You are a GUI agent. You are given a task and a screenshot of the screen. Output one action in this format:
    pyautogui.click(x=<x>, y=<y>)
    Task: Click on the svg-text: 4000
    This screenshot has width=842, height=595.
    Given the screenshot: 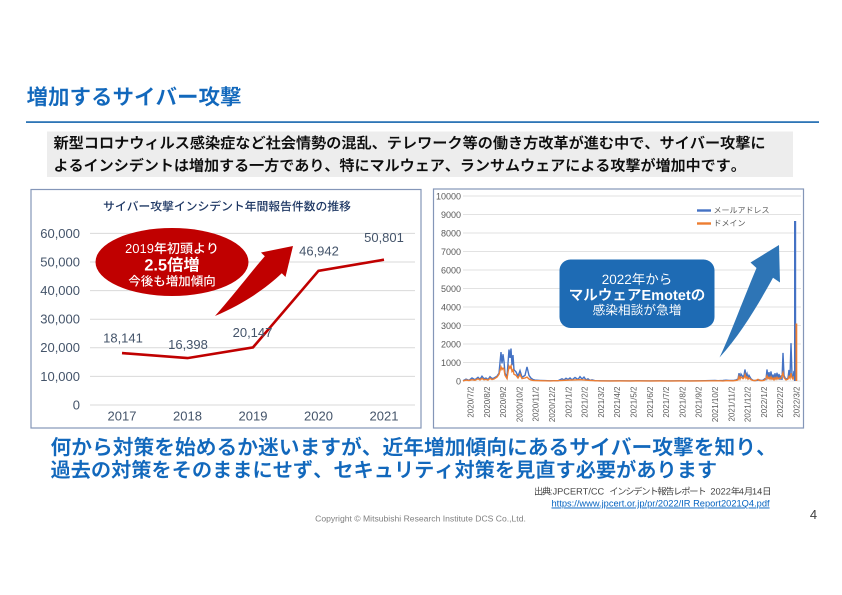 What is the action you would take?
    pyautogui.click(x=451, y=307)
    